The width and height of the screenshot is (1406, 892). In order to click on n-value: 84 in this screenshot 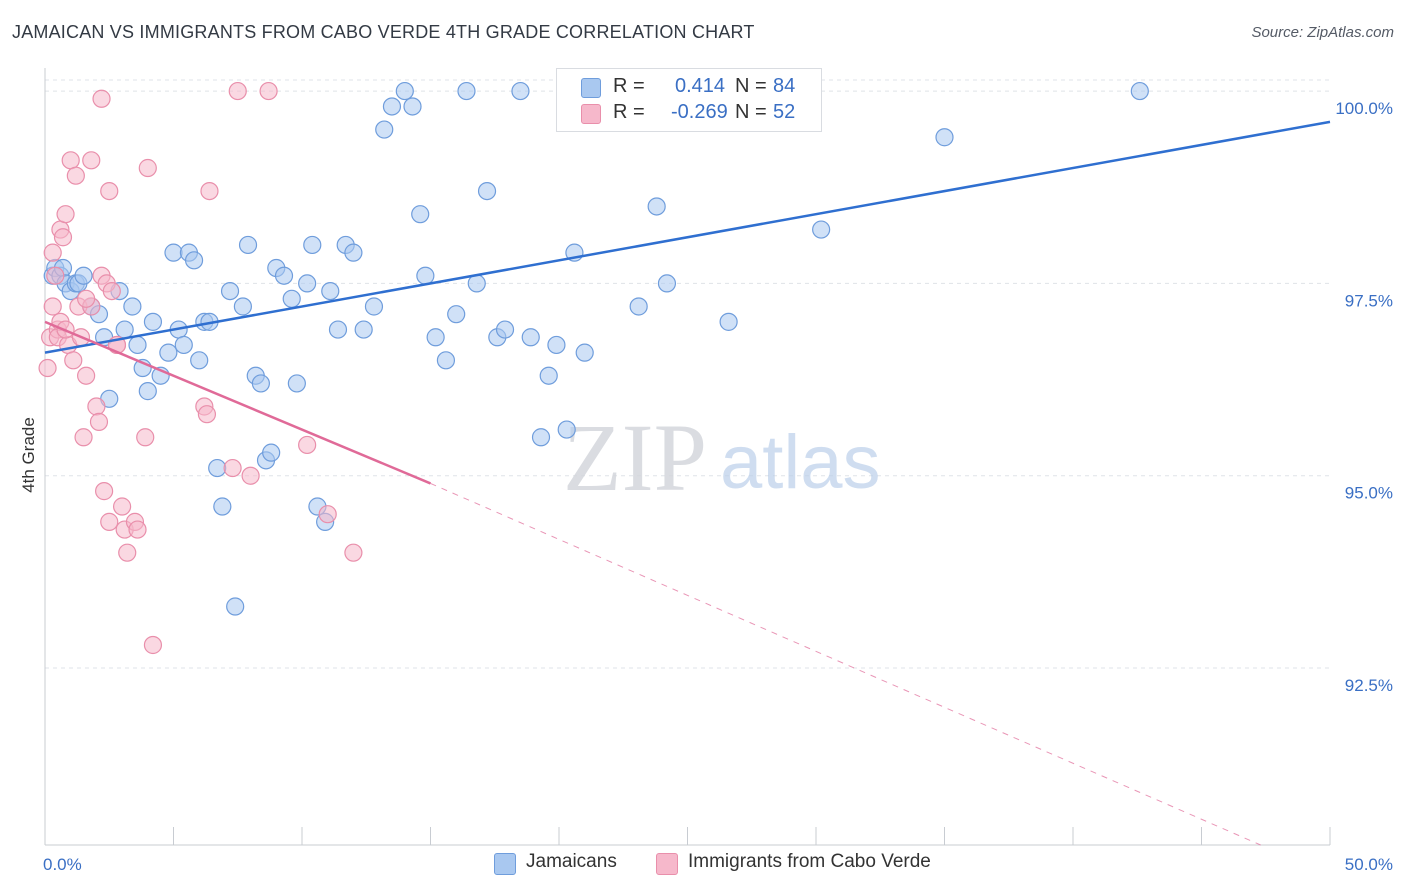, I will do `click(784, 86)`.